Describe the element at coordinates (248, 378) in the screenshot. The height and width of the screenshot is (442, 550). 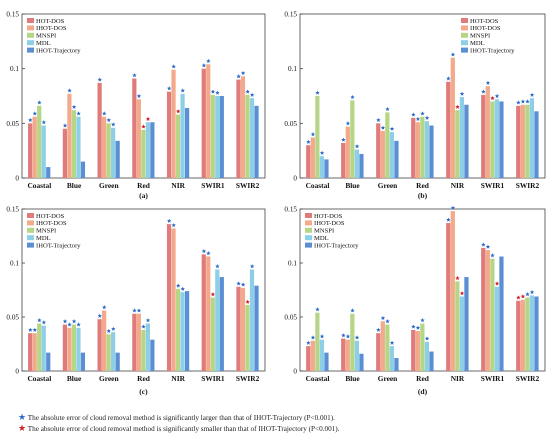
I see `x-tick-label: SWIR2` at that location.